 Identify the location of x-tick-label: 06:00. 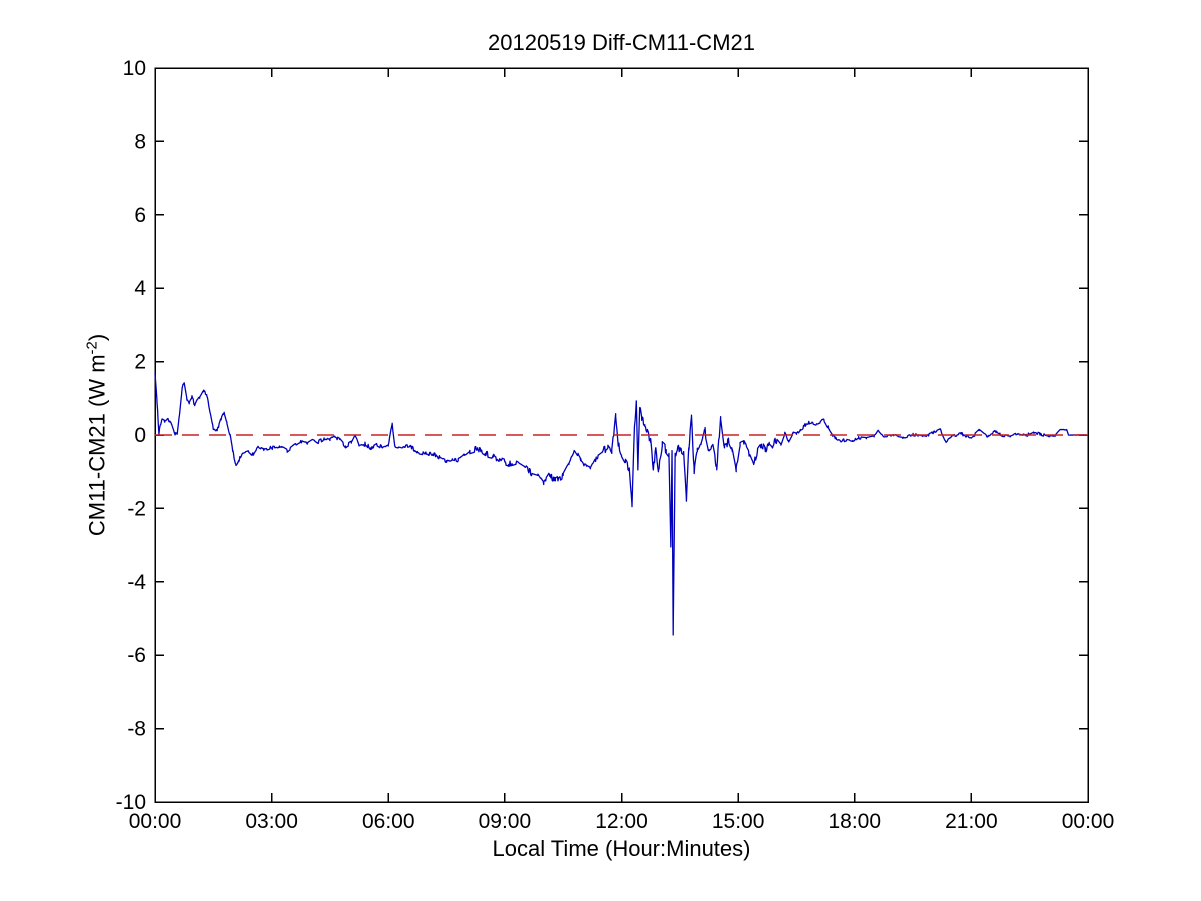
(388, 821).